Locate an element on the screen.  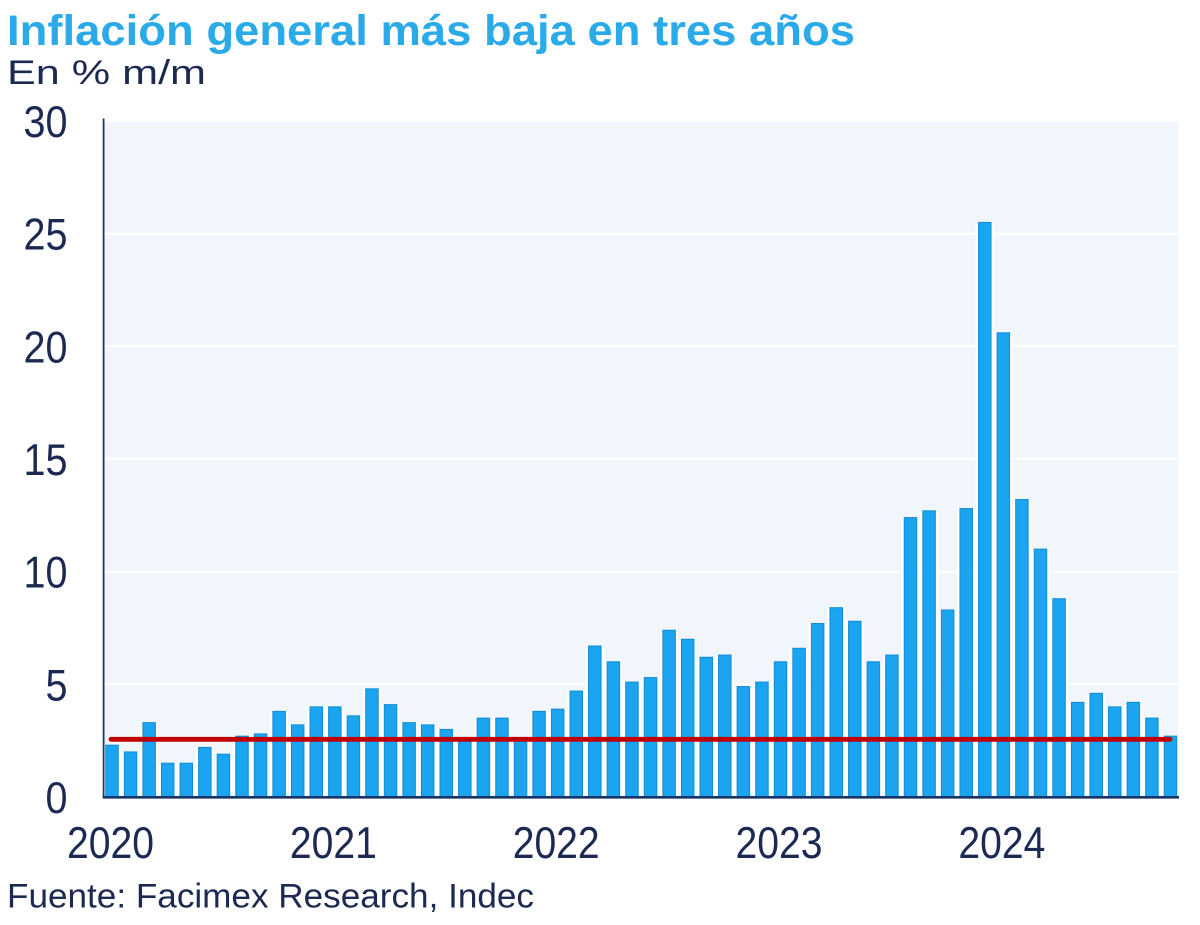
svg-text: En % m/m is located at coordinates (106, 73).